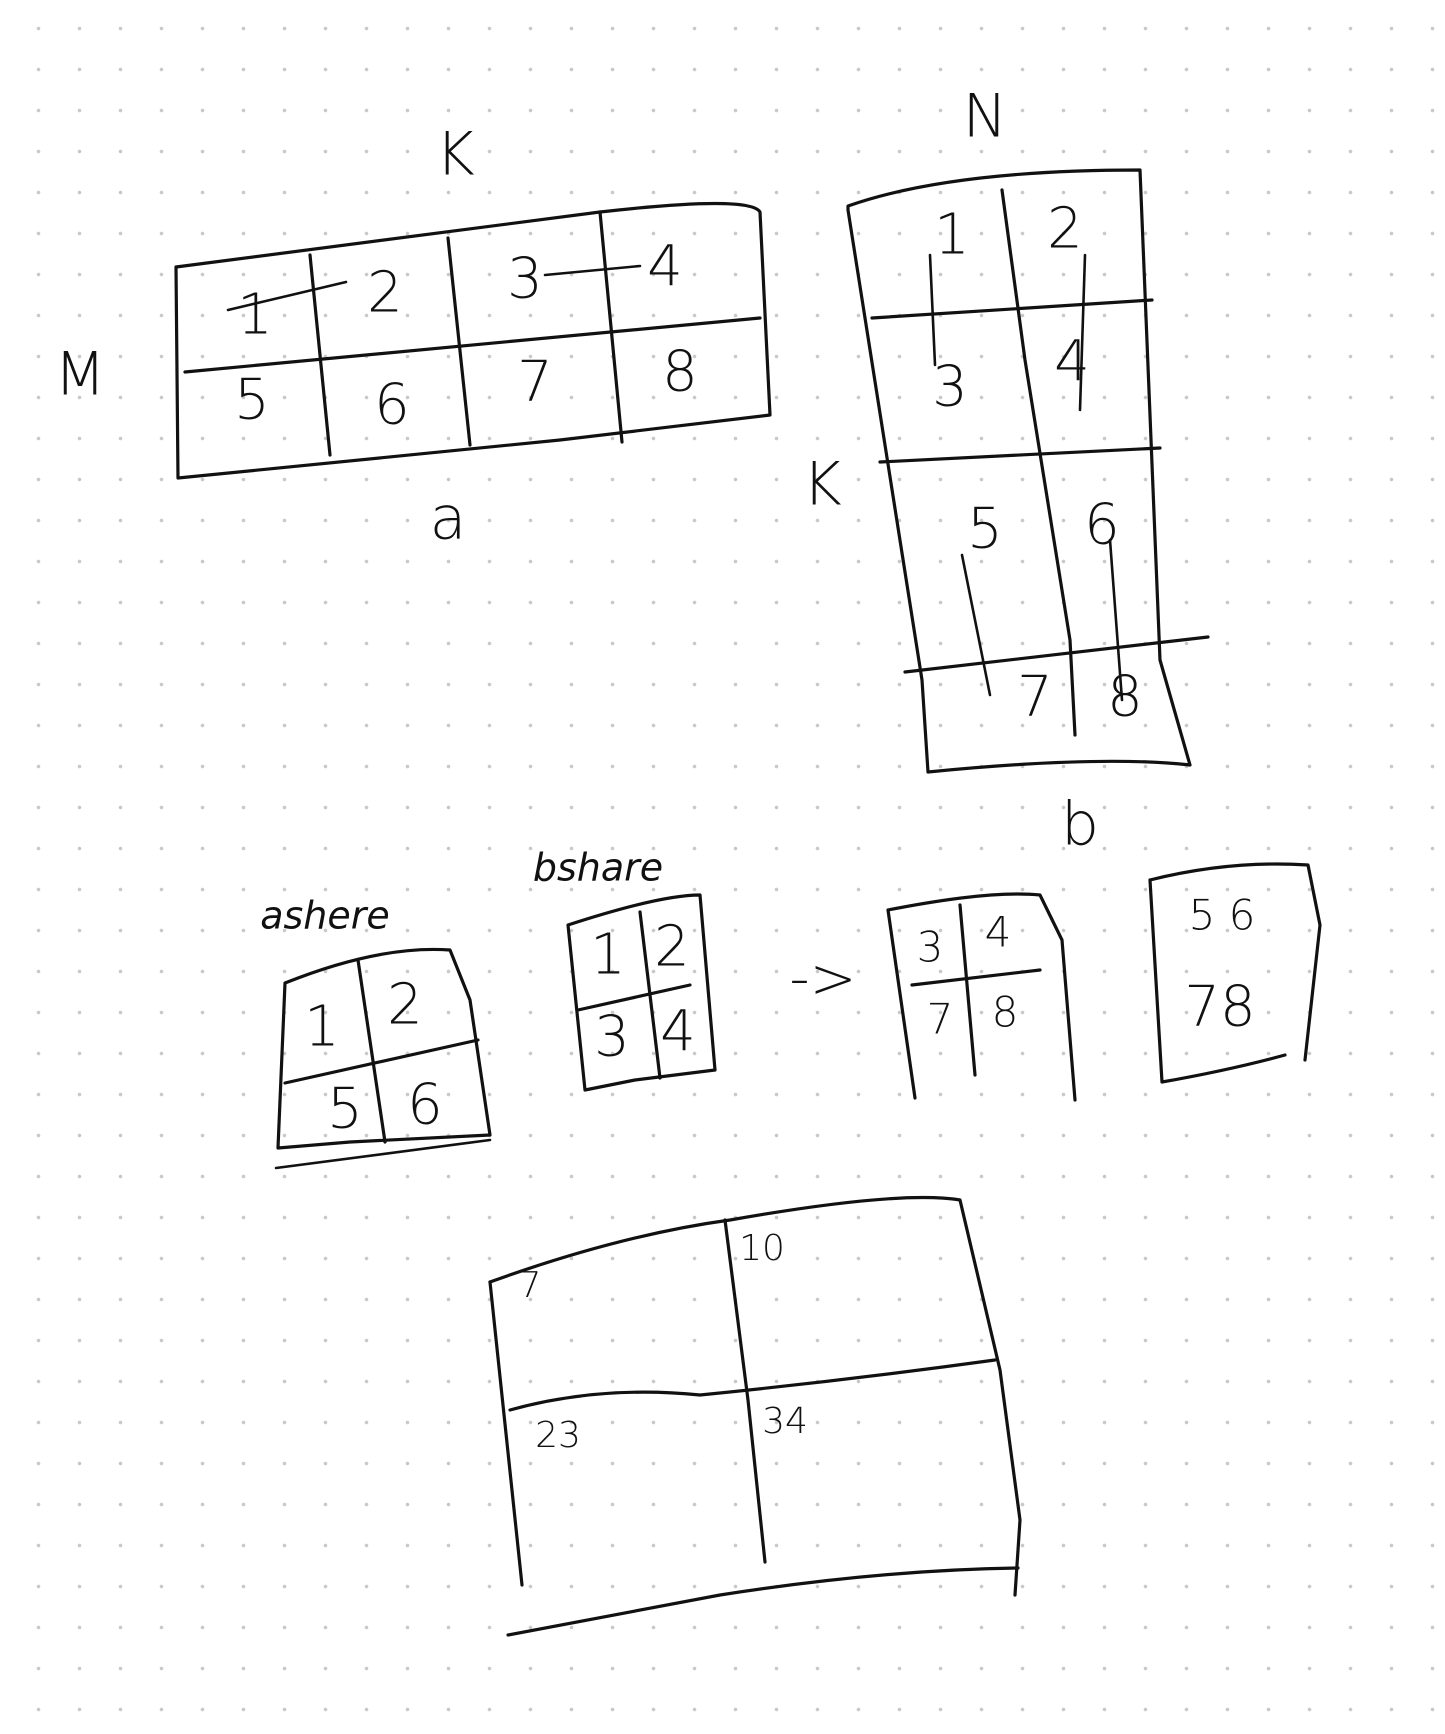 This screenshot has width=1445, height=1734. What do you see at coordinates (822, 978) in the screenshot?
I see `transition-arrow: ->` at bounding box center [822, 978].